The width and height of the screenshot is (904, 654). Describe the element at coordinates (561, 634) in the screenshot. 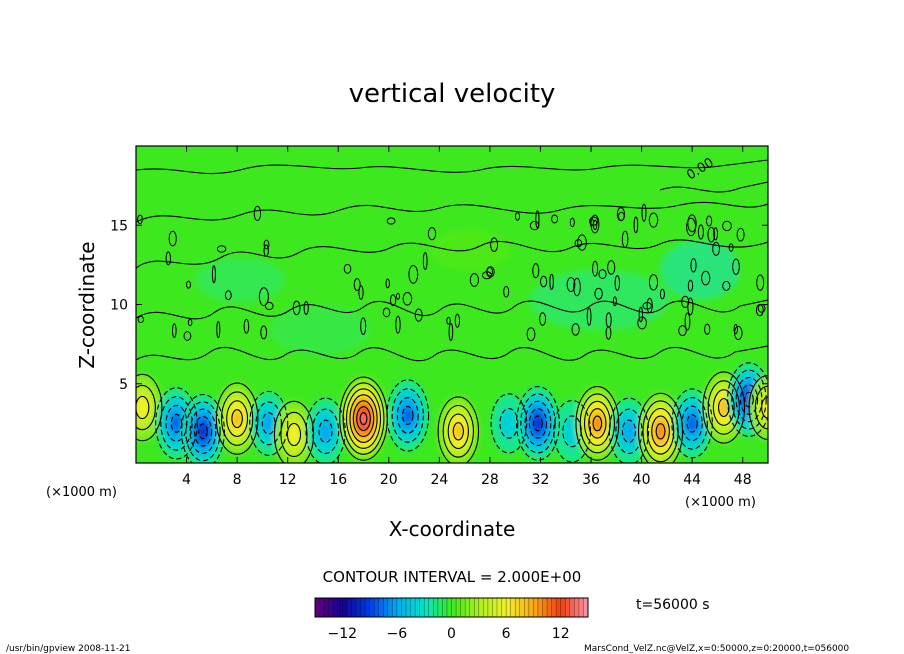

I see `colorbar-tick-12: 12` at that location.